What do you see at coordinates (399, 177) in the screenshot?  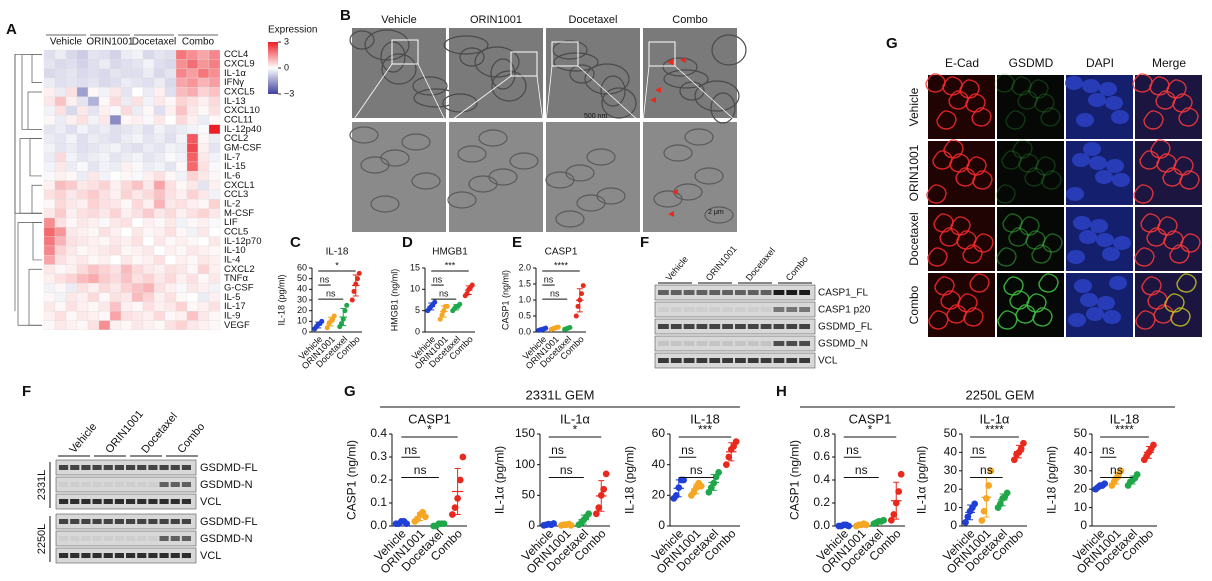 I see `em-image` at bounding box center [399, 177].